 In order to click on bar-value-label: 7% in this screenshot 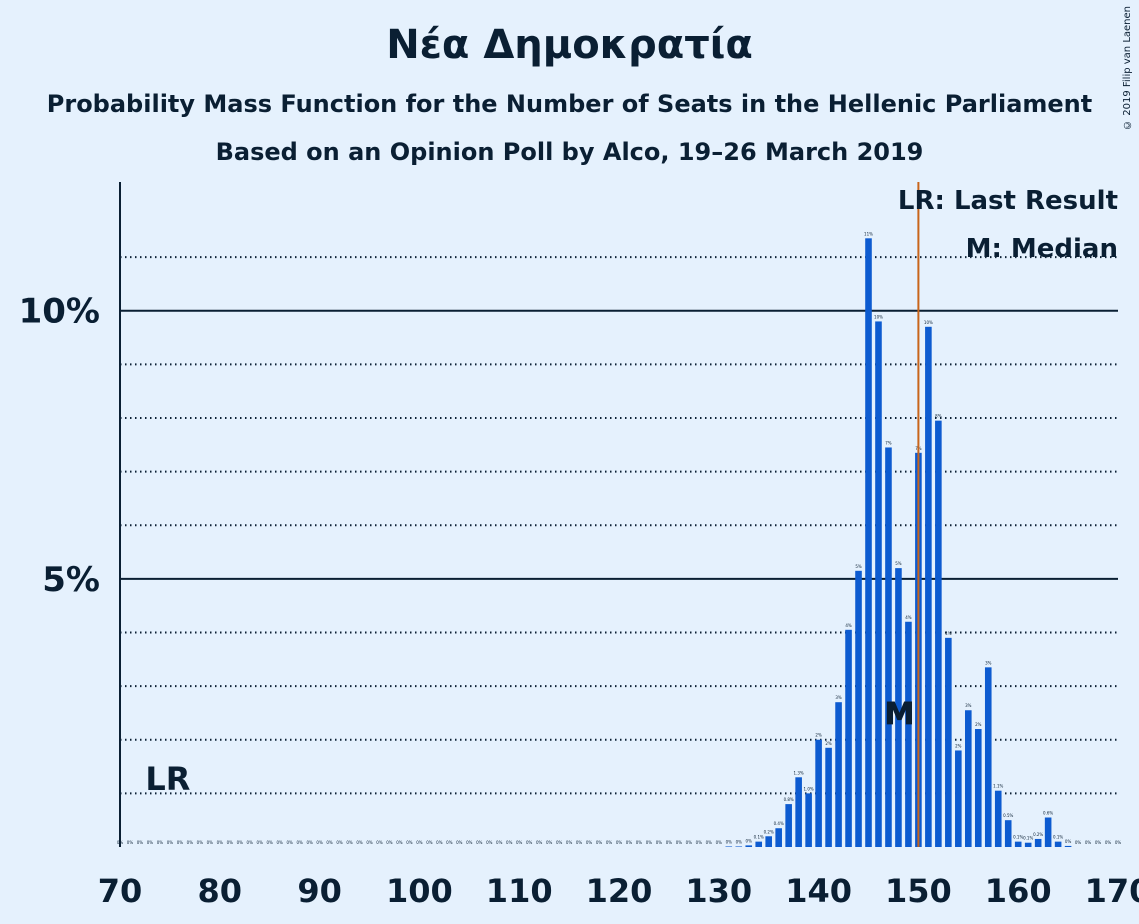, I will do `click(888, 442)`.